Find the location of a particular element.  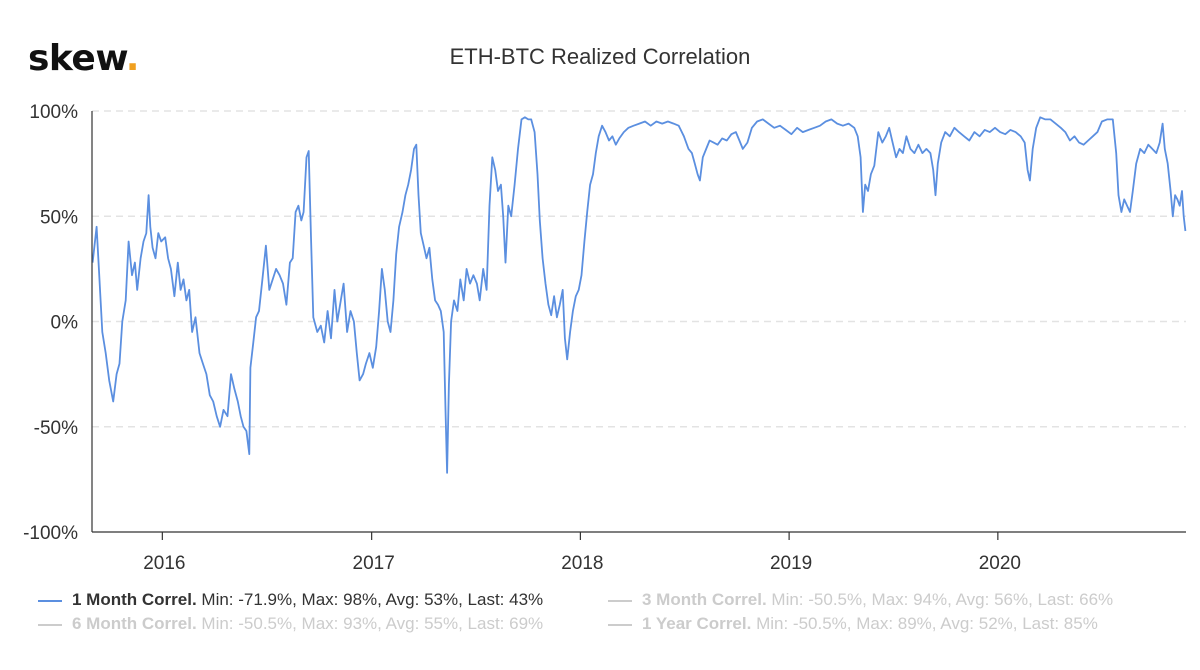

x-tick-label: 2016 is located at coordinates (164, 563).